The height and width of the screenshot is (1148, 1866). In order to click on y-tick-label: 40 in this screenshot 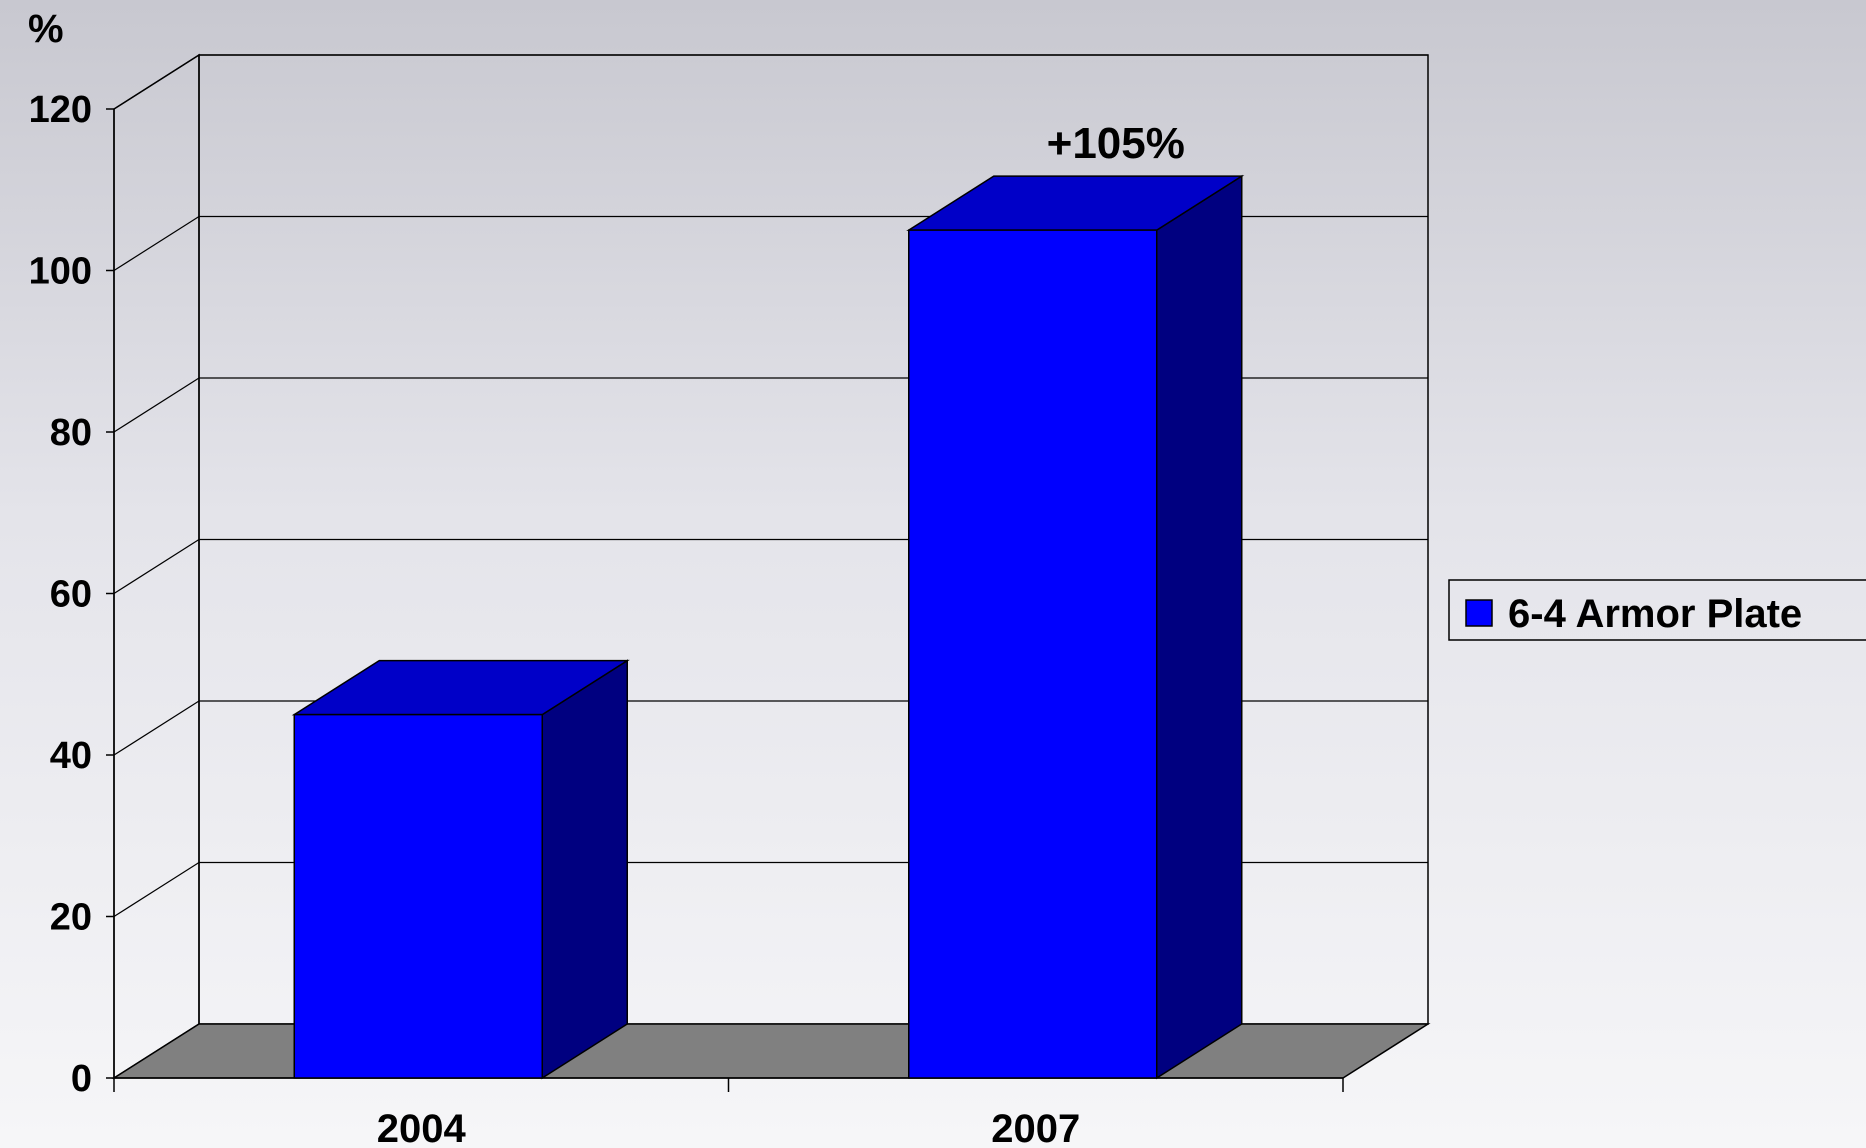, I will do `click(71, 756)`.